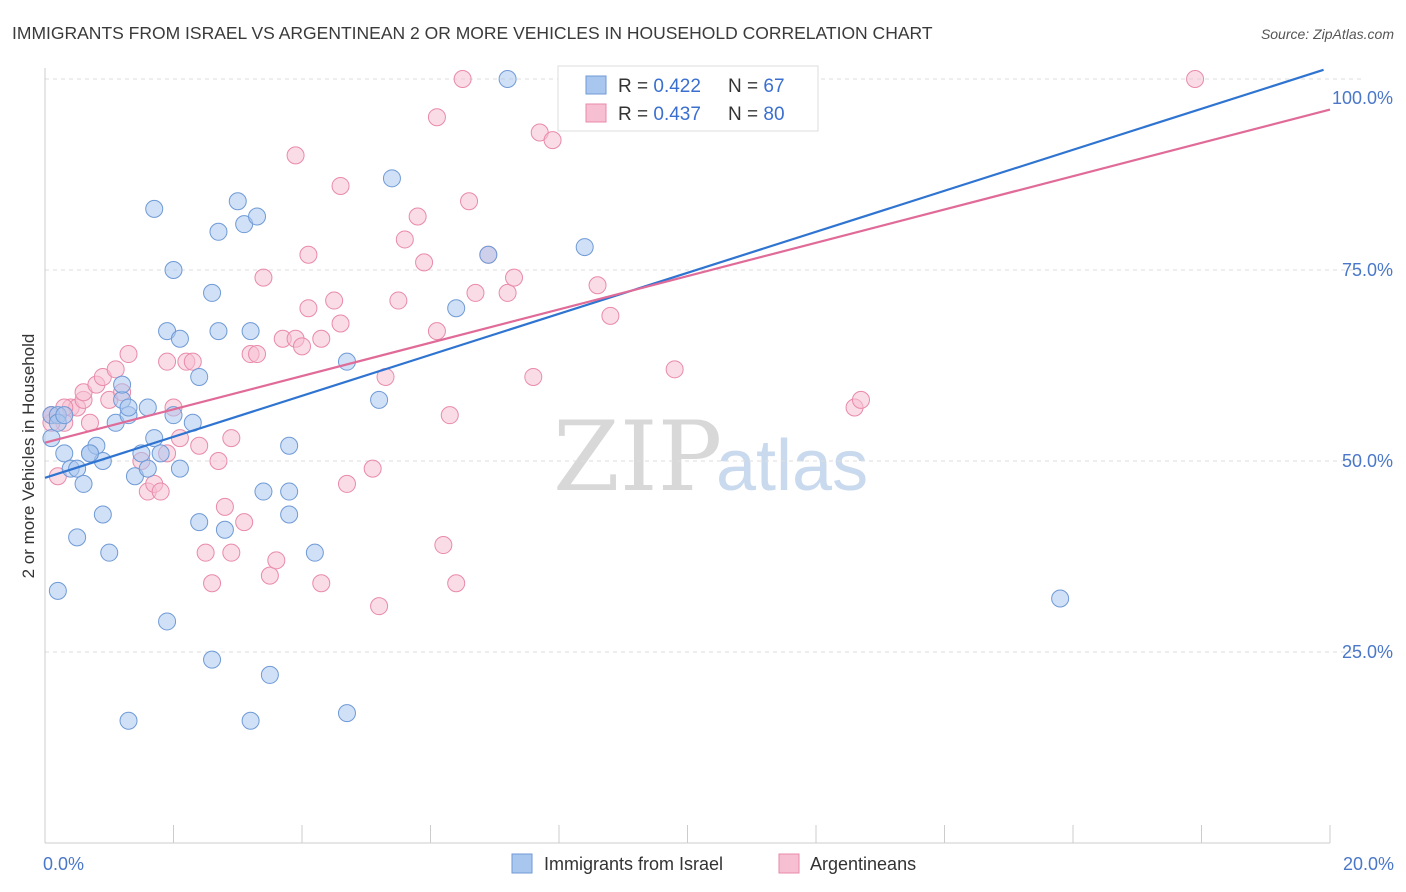 This screenshot has height=892, width=1406. What do you see at coordinates (863, 864) in the screenshot?
I see `series-legend-label-argentineans: Argentineans` at bounding box center [863, 864].